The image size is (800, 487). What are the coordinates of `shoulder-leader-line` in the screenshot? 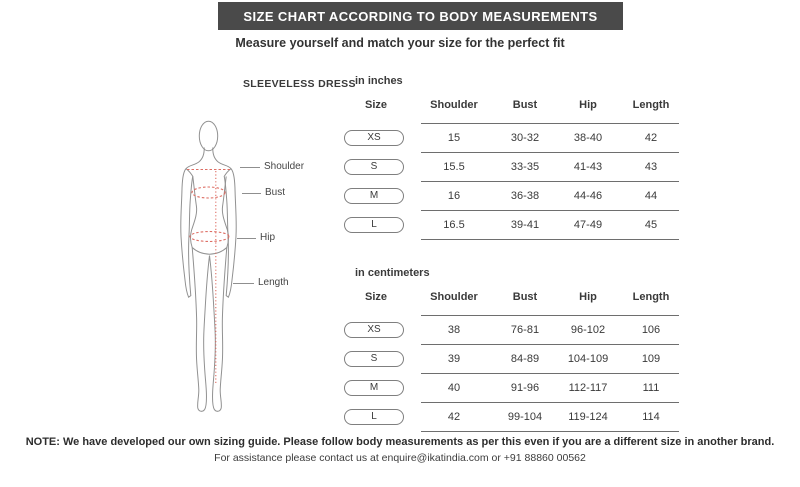 It's located at (250, 167).